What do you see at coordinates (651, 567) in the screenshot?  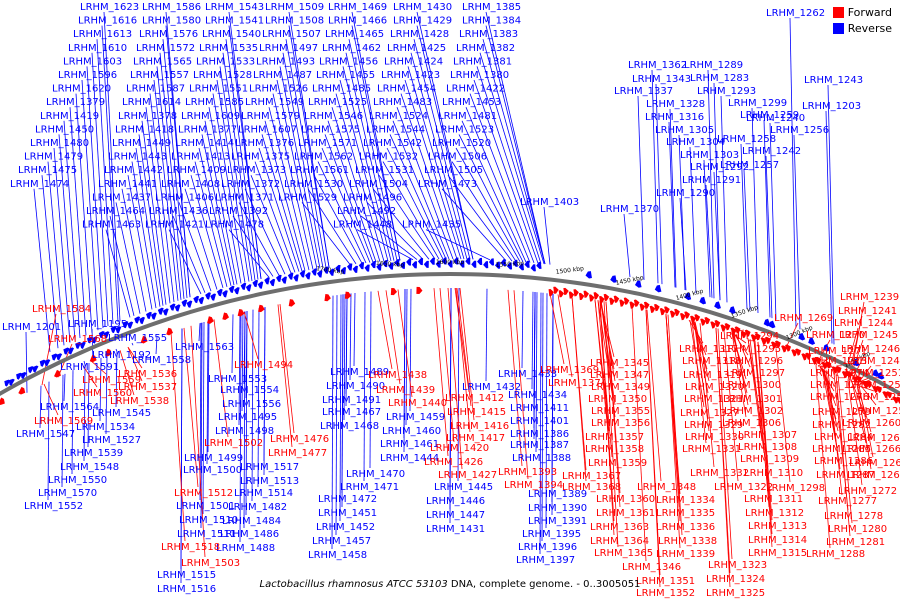 I see `forward-gene-label: LRHM_1346` at bounding box center [651, 567].